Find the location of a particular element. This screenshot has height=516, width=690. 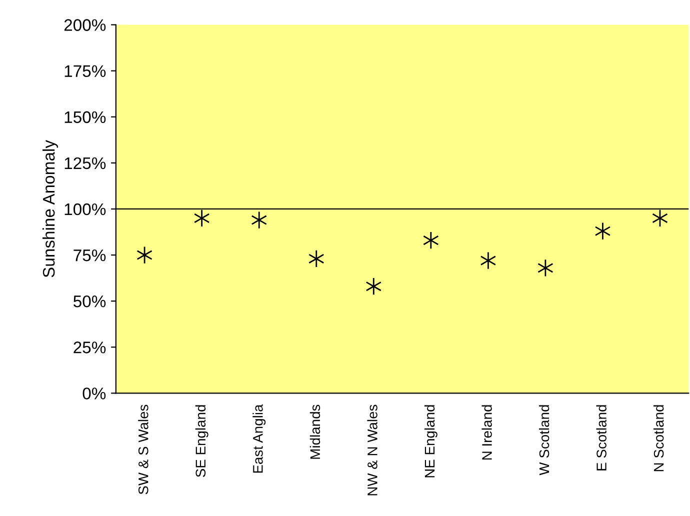

x-tick-label: NE England is located at coordinates (431, 441).